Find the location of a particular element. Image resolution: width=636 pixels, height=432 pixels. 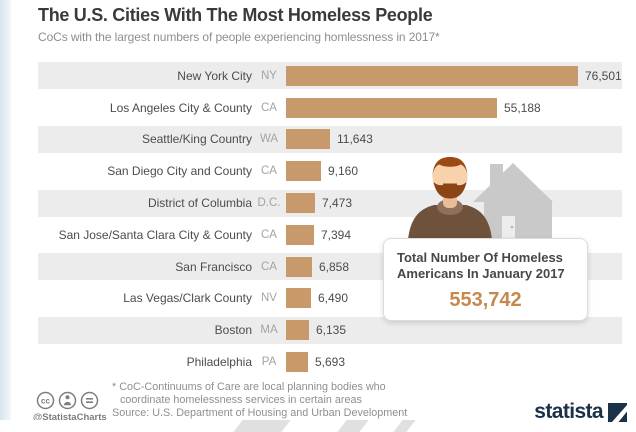

value-label: 6,135 is located at coordinates (331, 330).